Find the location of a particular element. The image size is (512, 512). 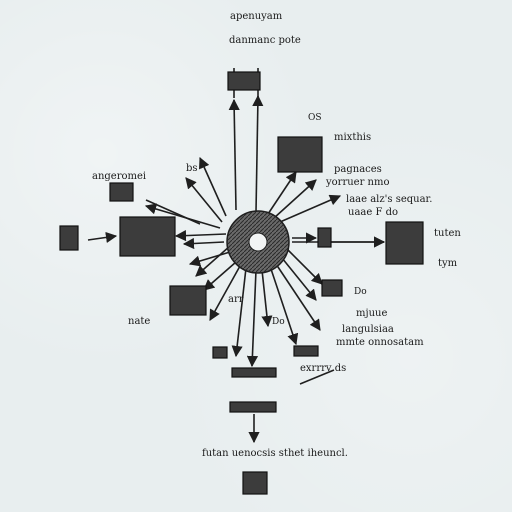

label-center-low: Do is located at coordinates (278, 322).